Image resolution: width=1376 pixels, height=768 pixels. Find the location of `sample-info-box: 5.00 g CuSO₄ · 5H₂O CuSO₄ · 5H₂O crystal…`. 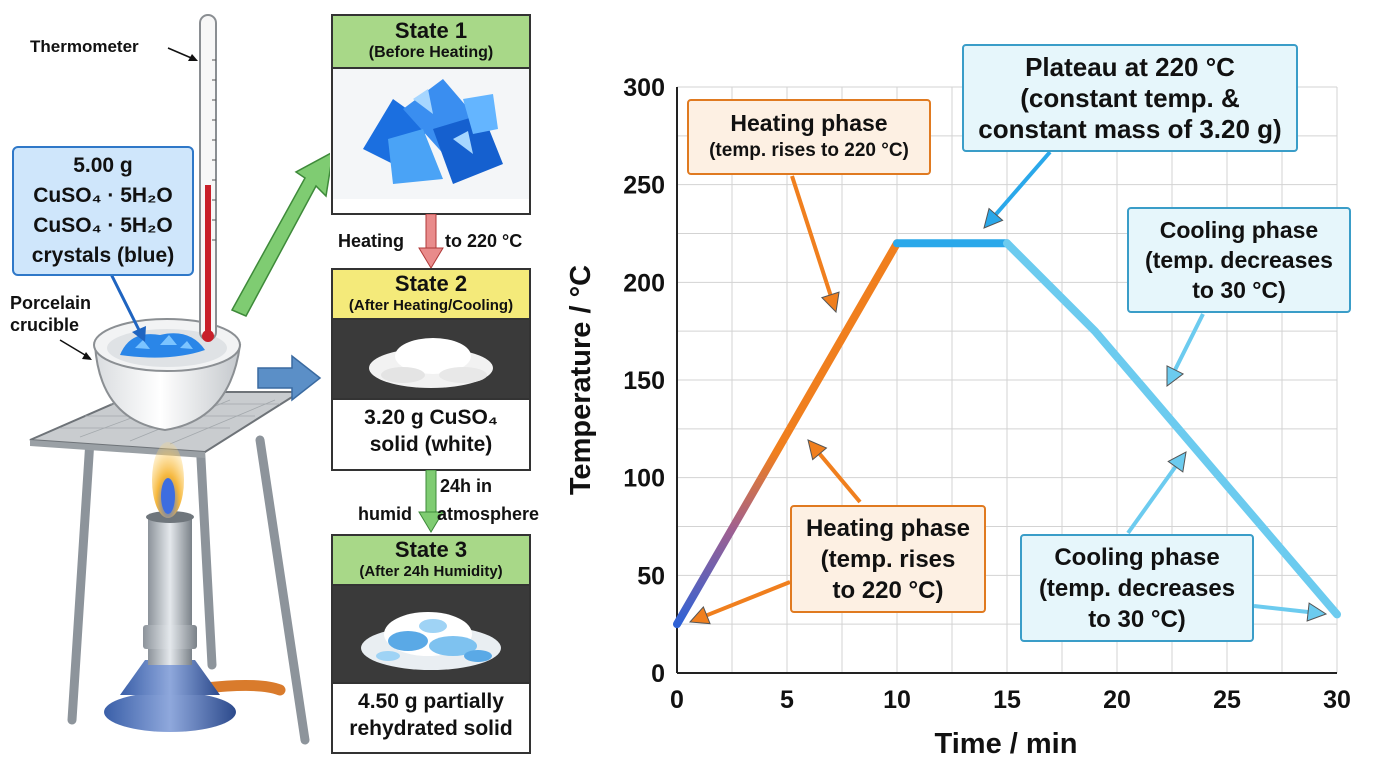

sample-info-box: 5.00 g CuSO₄ · 5H₂O CuSO₄ · 5H₂O crystal… is located at coordinates (103, 211).